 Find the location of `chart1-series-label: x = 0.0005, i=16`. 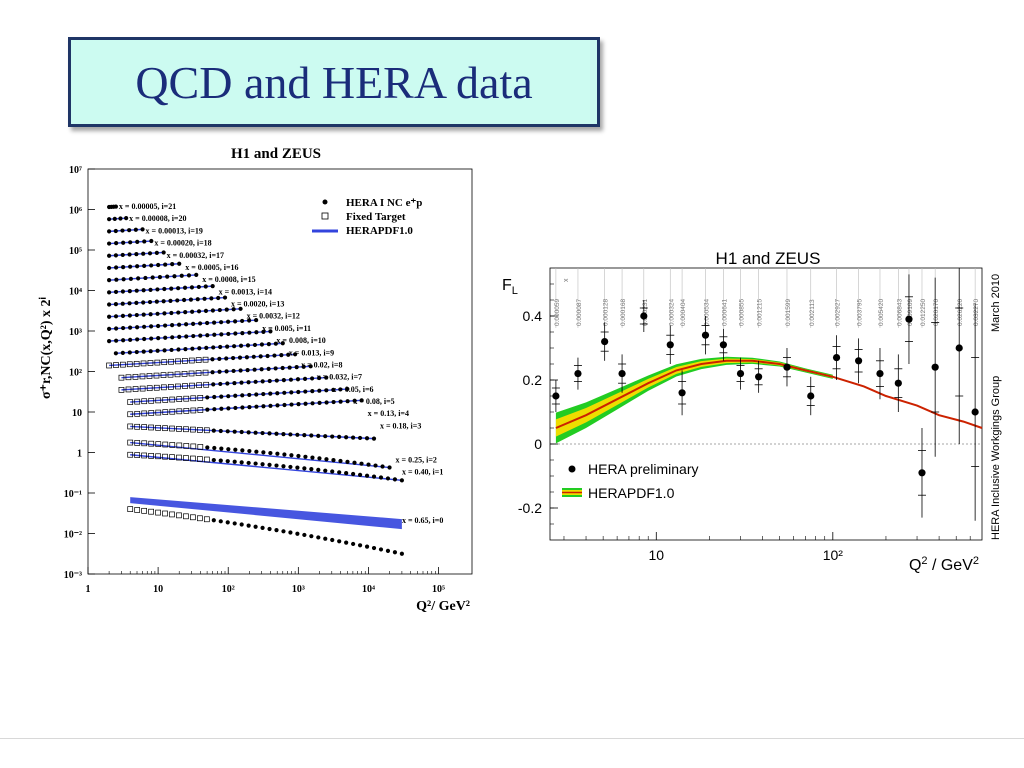

chart1-series-label: x = 0.0005, i=16 is located at coordinates (211, 267).